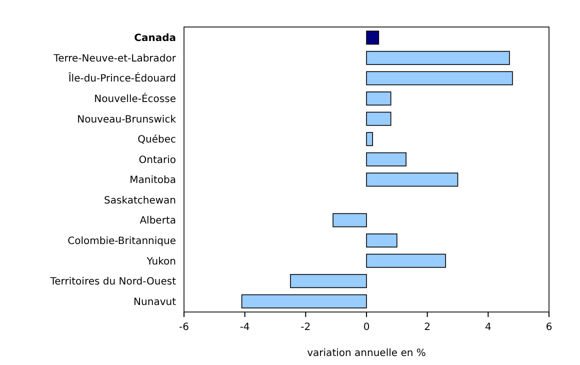  Describe the element at coordinates (122, 78) in the screenshot. I see `y-tick-label: Île-du-Prince-Édouard` at that location.